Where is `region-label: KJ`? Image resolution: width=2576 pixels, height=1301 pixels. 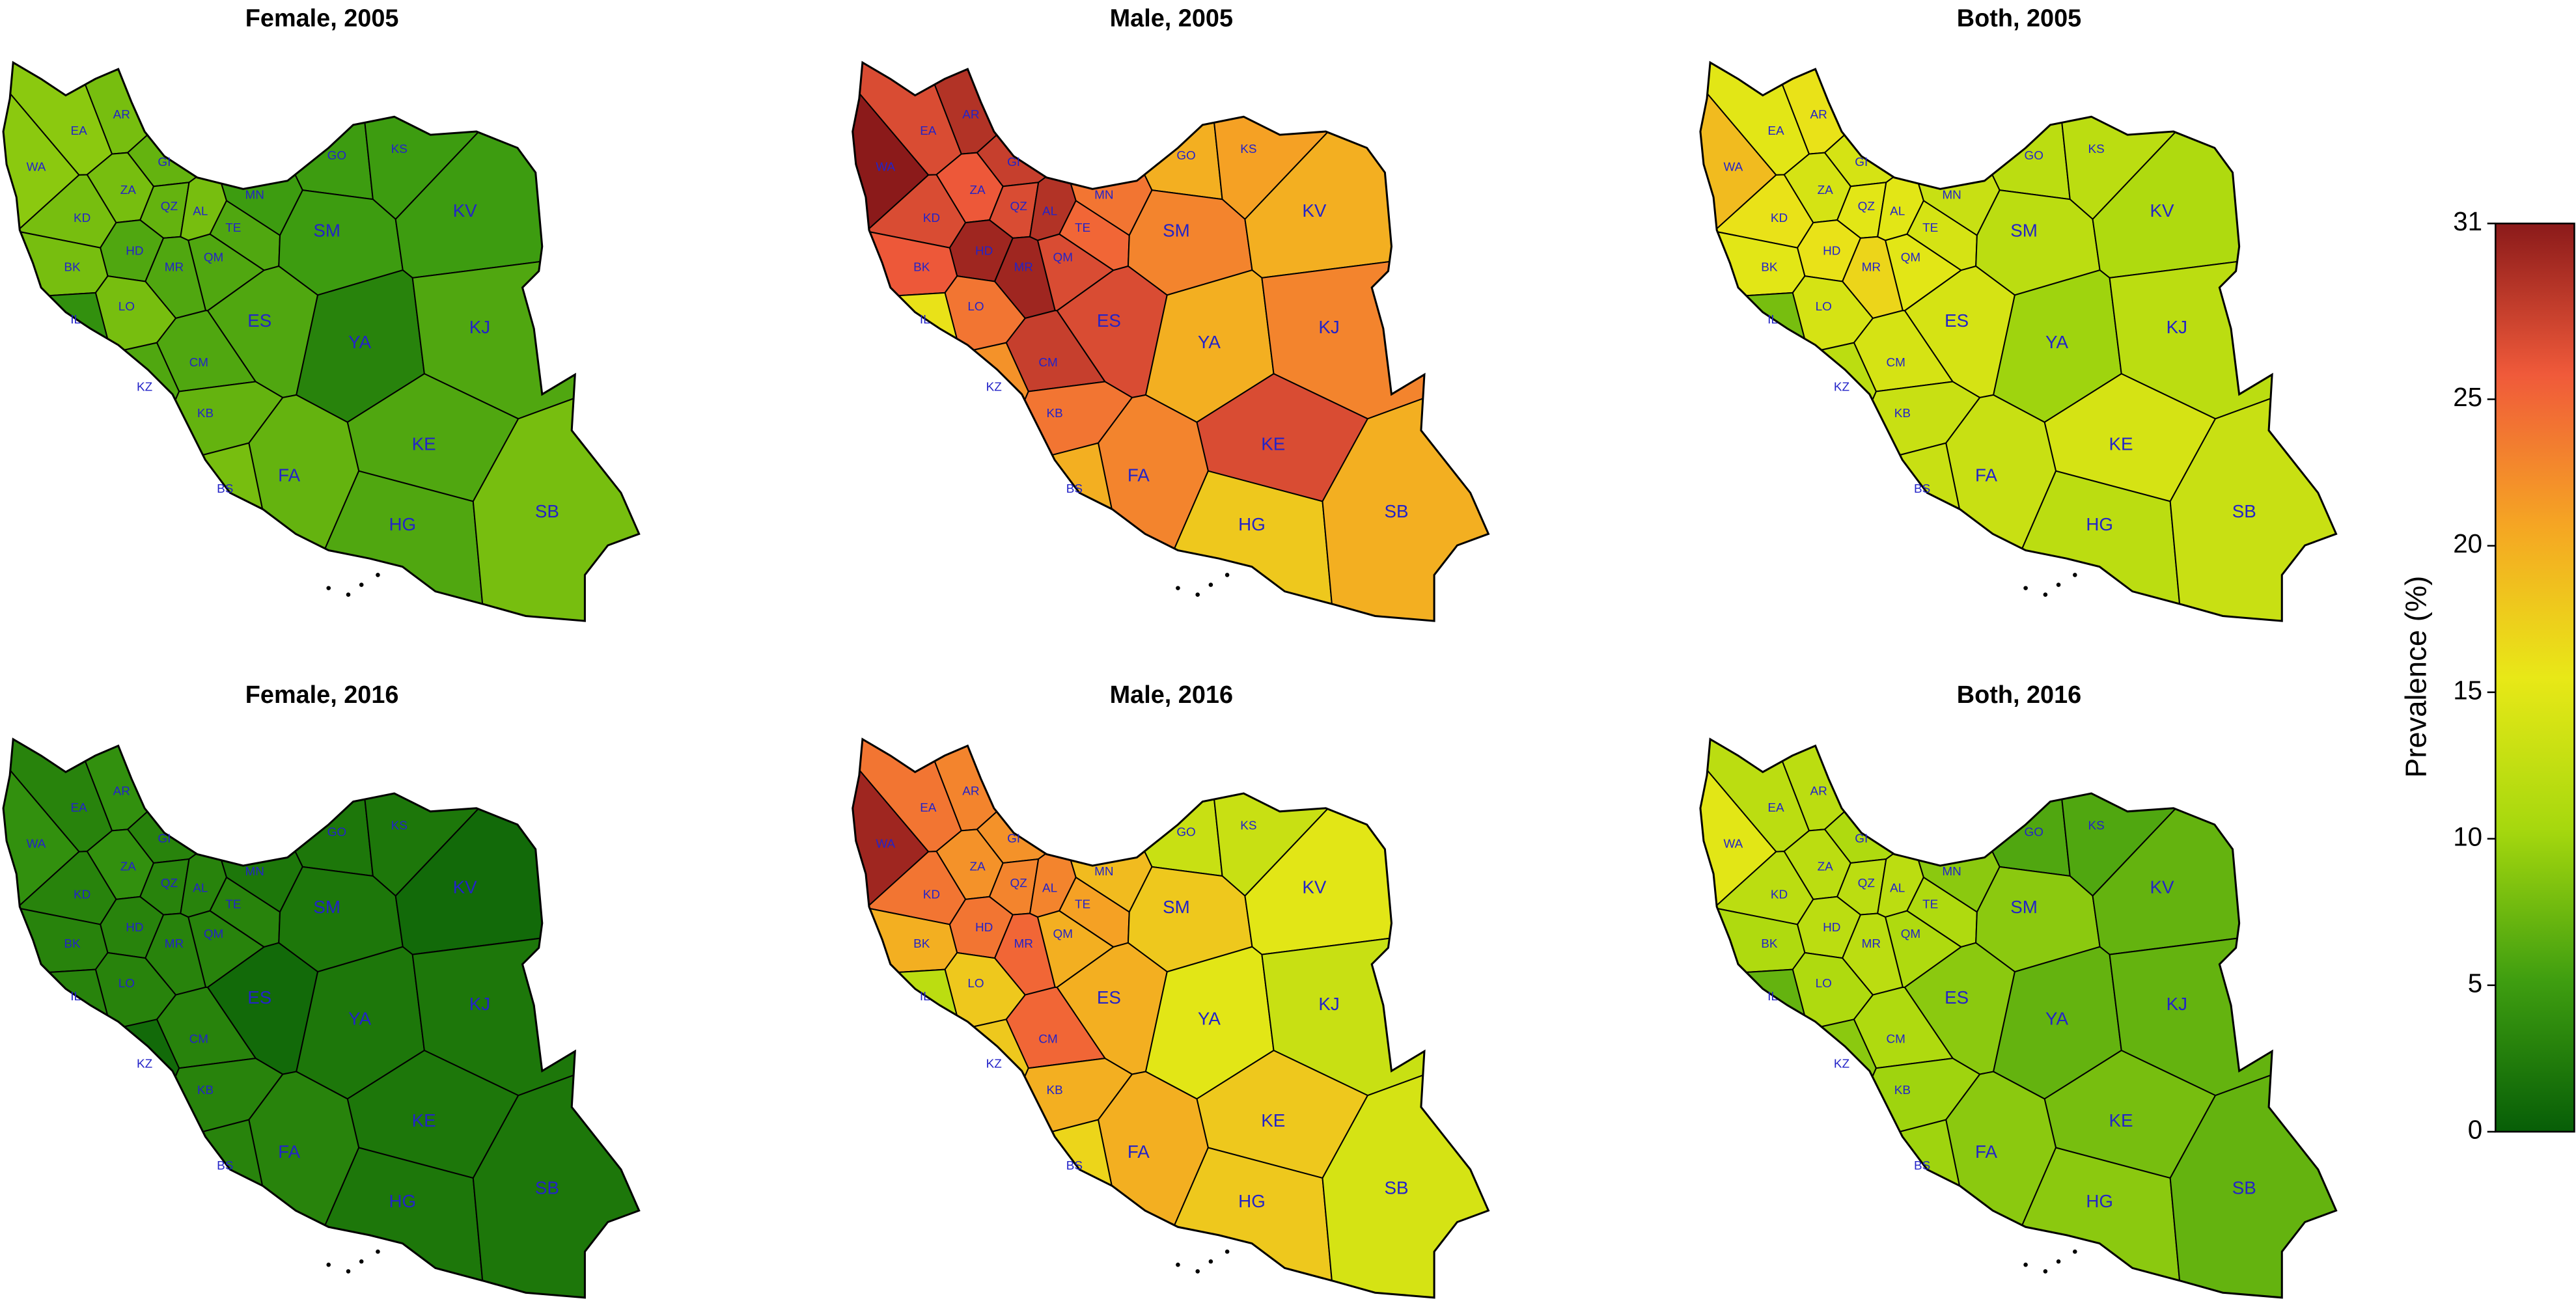
region-label: KJ is located at coordinates (2177, 1004).